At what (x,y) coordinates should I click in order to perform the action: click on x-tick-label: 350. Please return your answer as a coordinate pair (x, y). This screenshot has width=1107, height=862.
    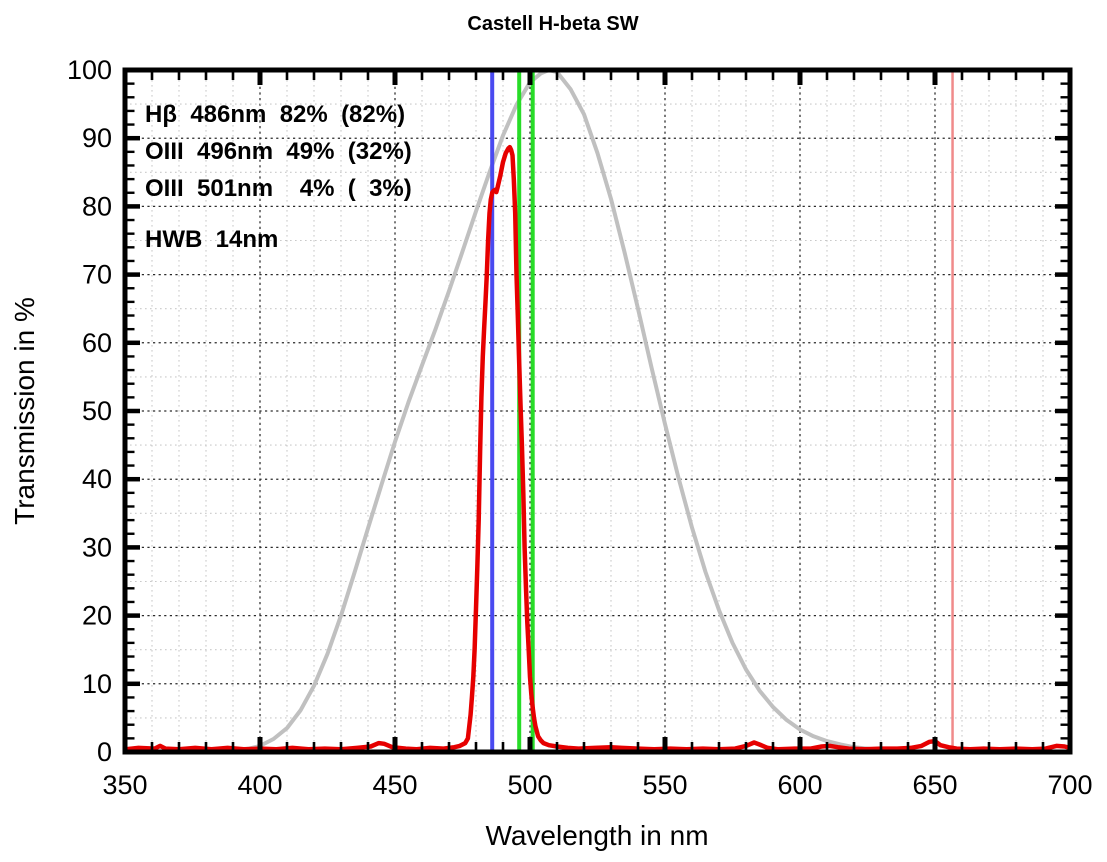
    Looking at the image, I should click on (124, 785).